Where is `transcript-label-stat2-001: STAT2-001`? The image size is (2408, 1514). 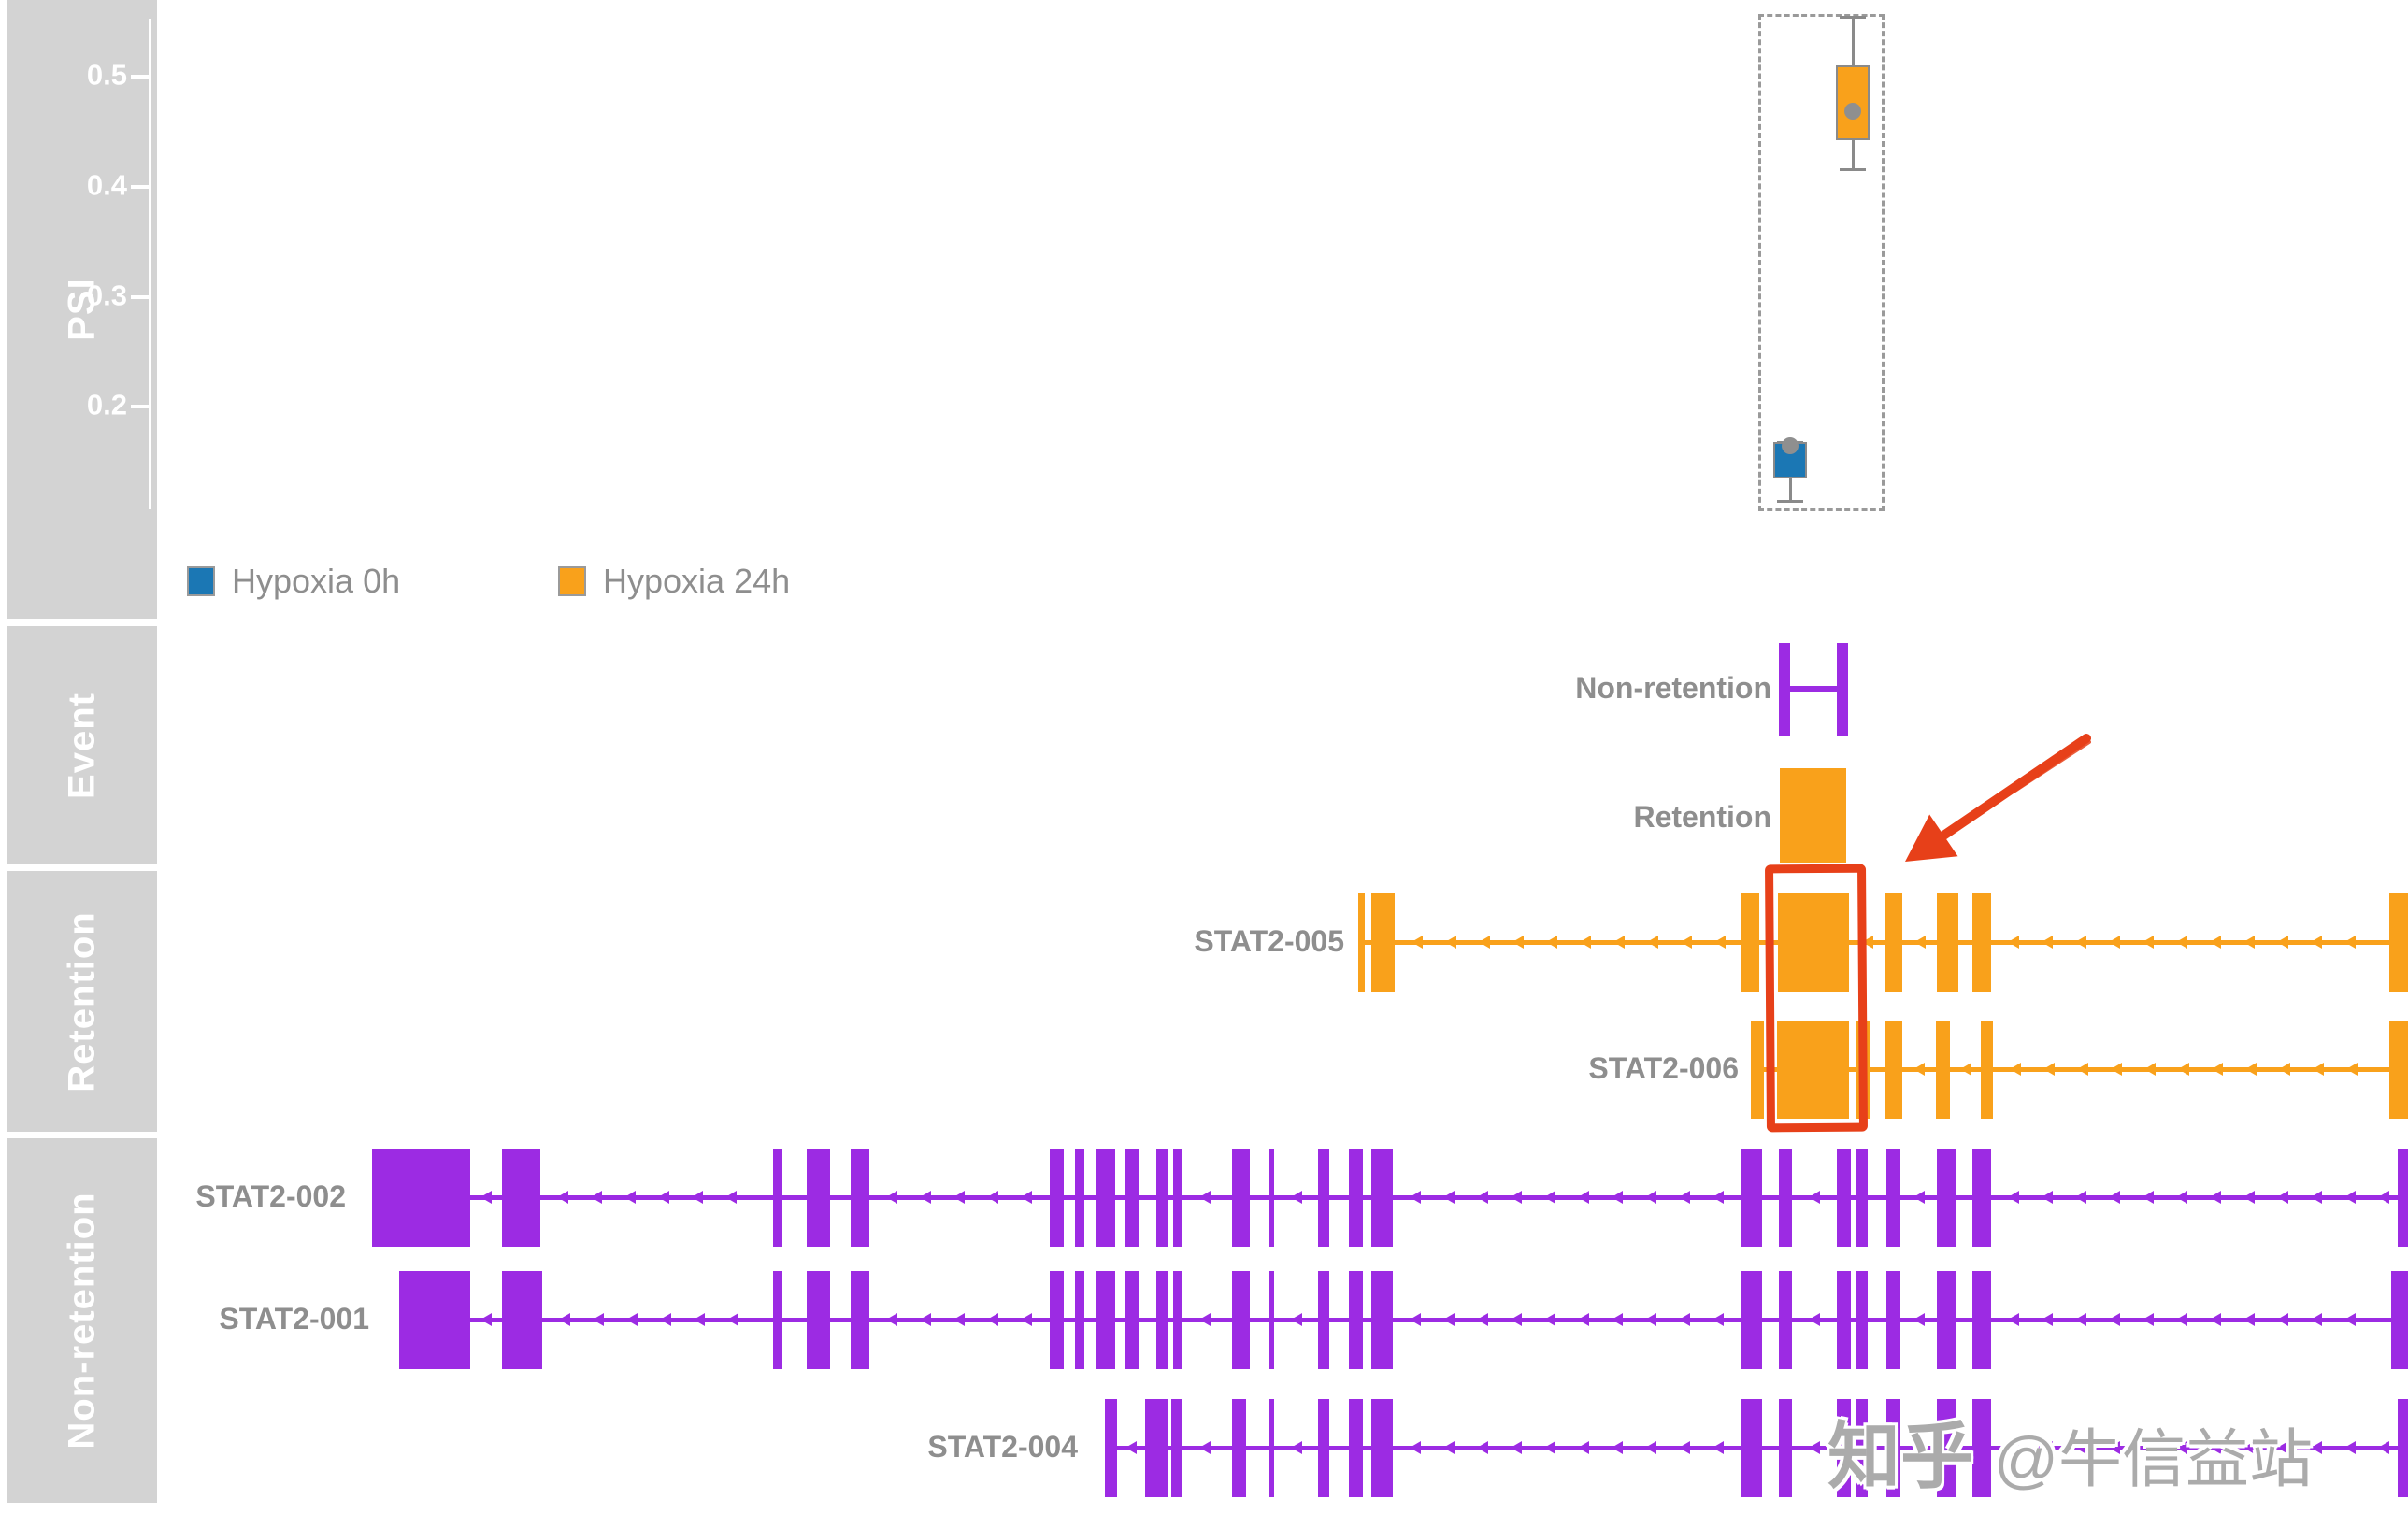 transcript-label-stat2-001: STAT2-001 is located at coordinates (294, 1318).